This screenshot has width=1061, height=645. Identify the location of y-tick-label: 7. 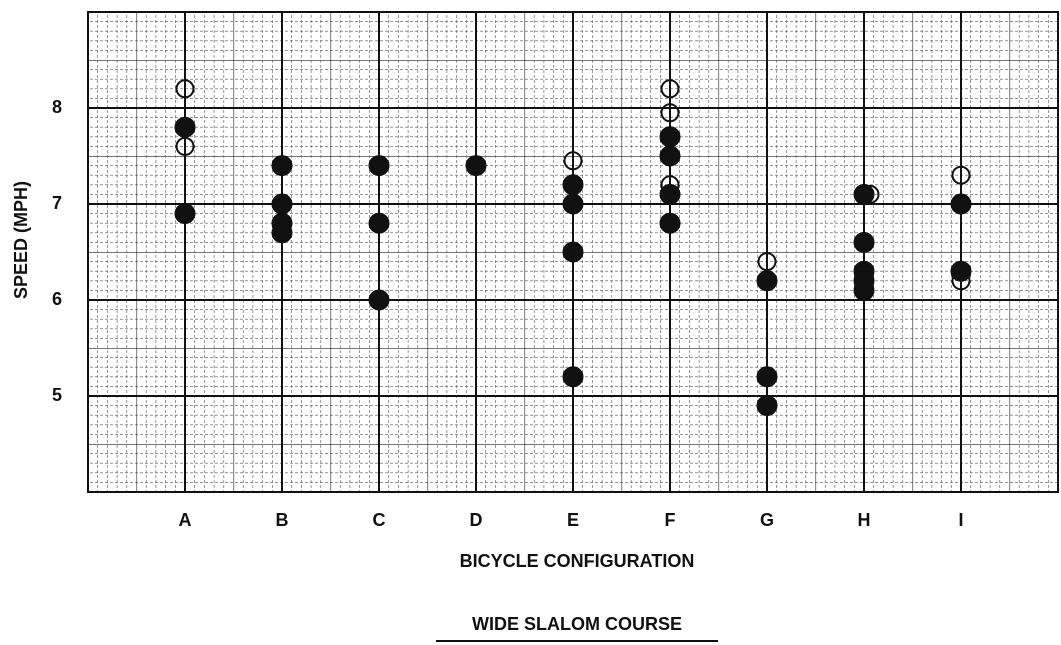
(57, 203).